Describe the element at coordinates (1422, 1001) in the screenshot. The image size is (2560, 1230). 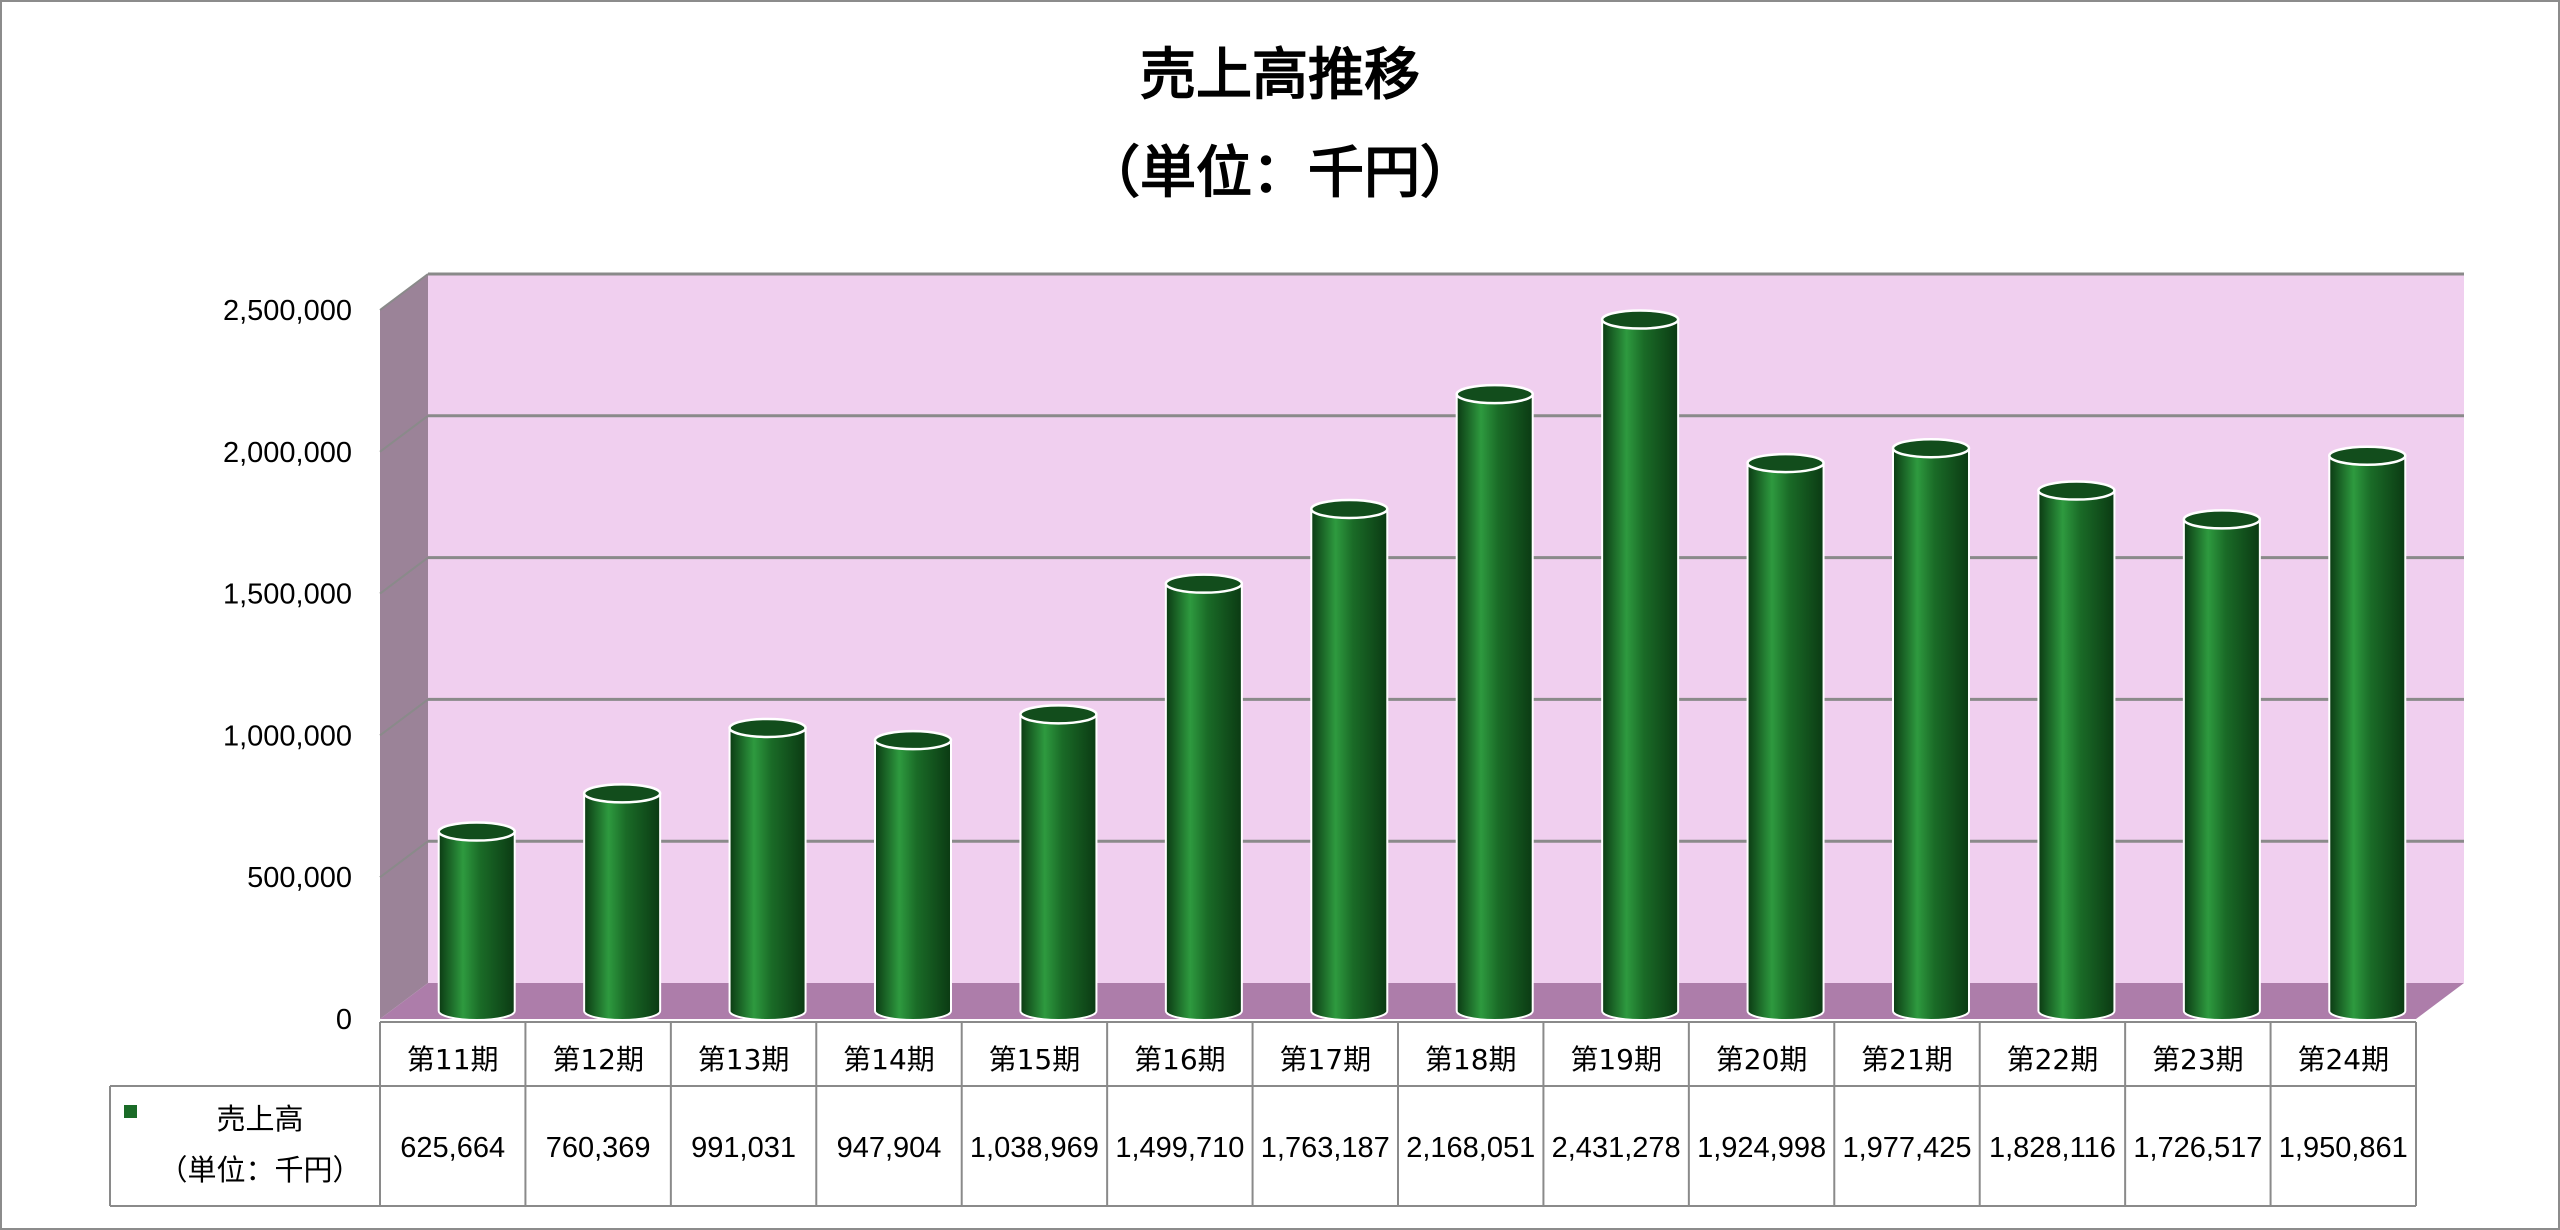
I see `floor` at that location.